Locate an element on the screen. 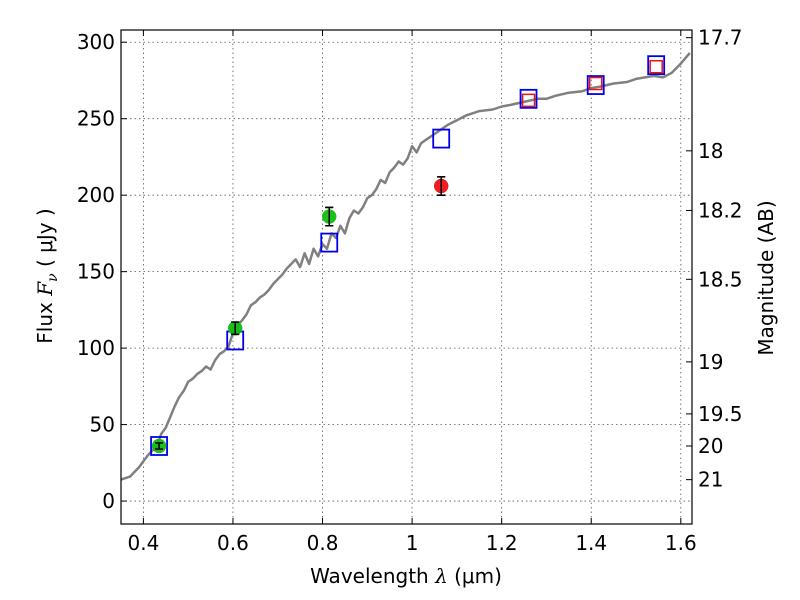  x-tick-label: 1 is located at coordinates (412, 543).